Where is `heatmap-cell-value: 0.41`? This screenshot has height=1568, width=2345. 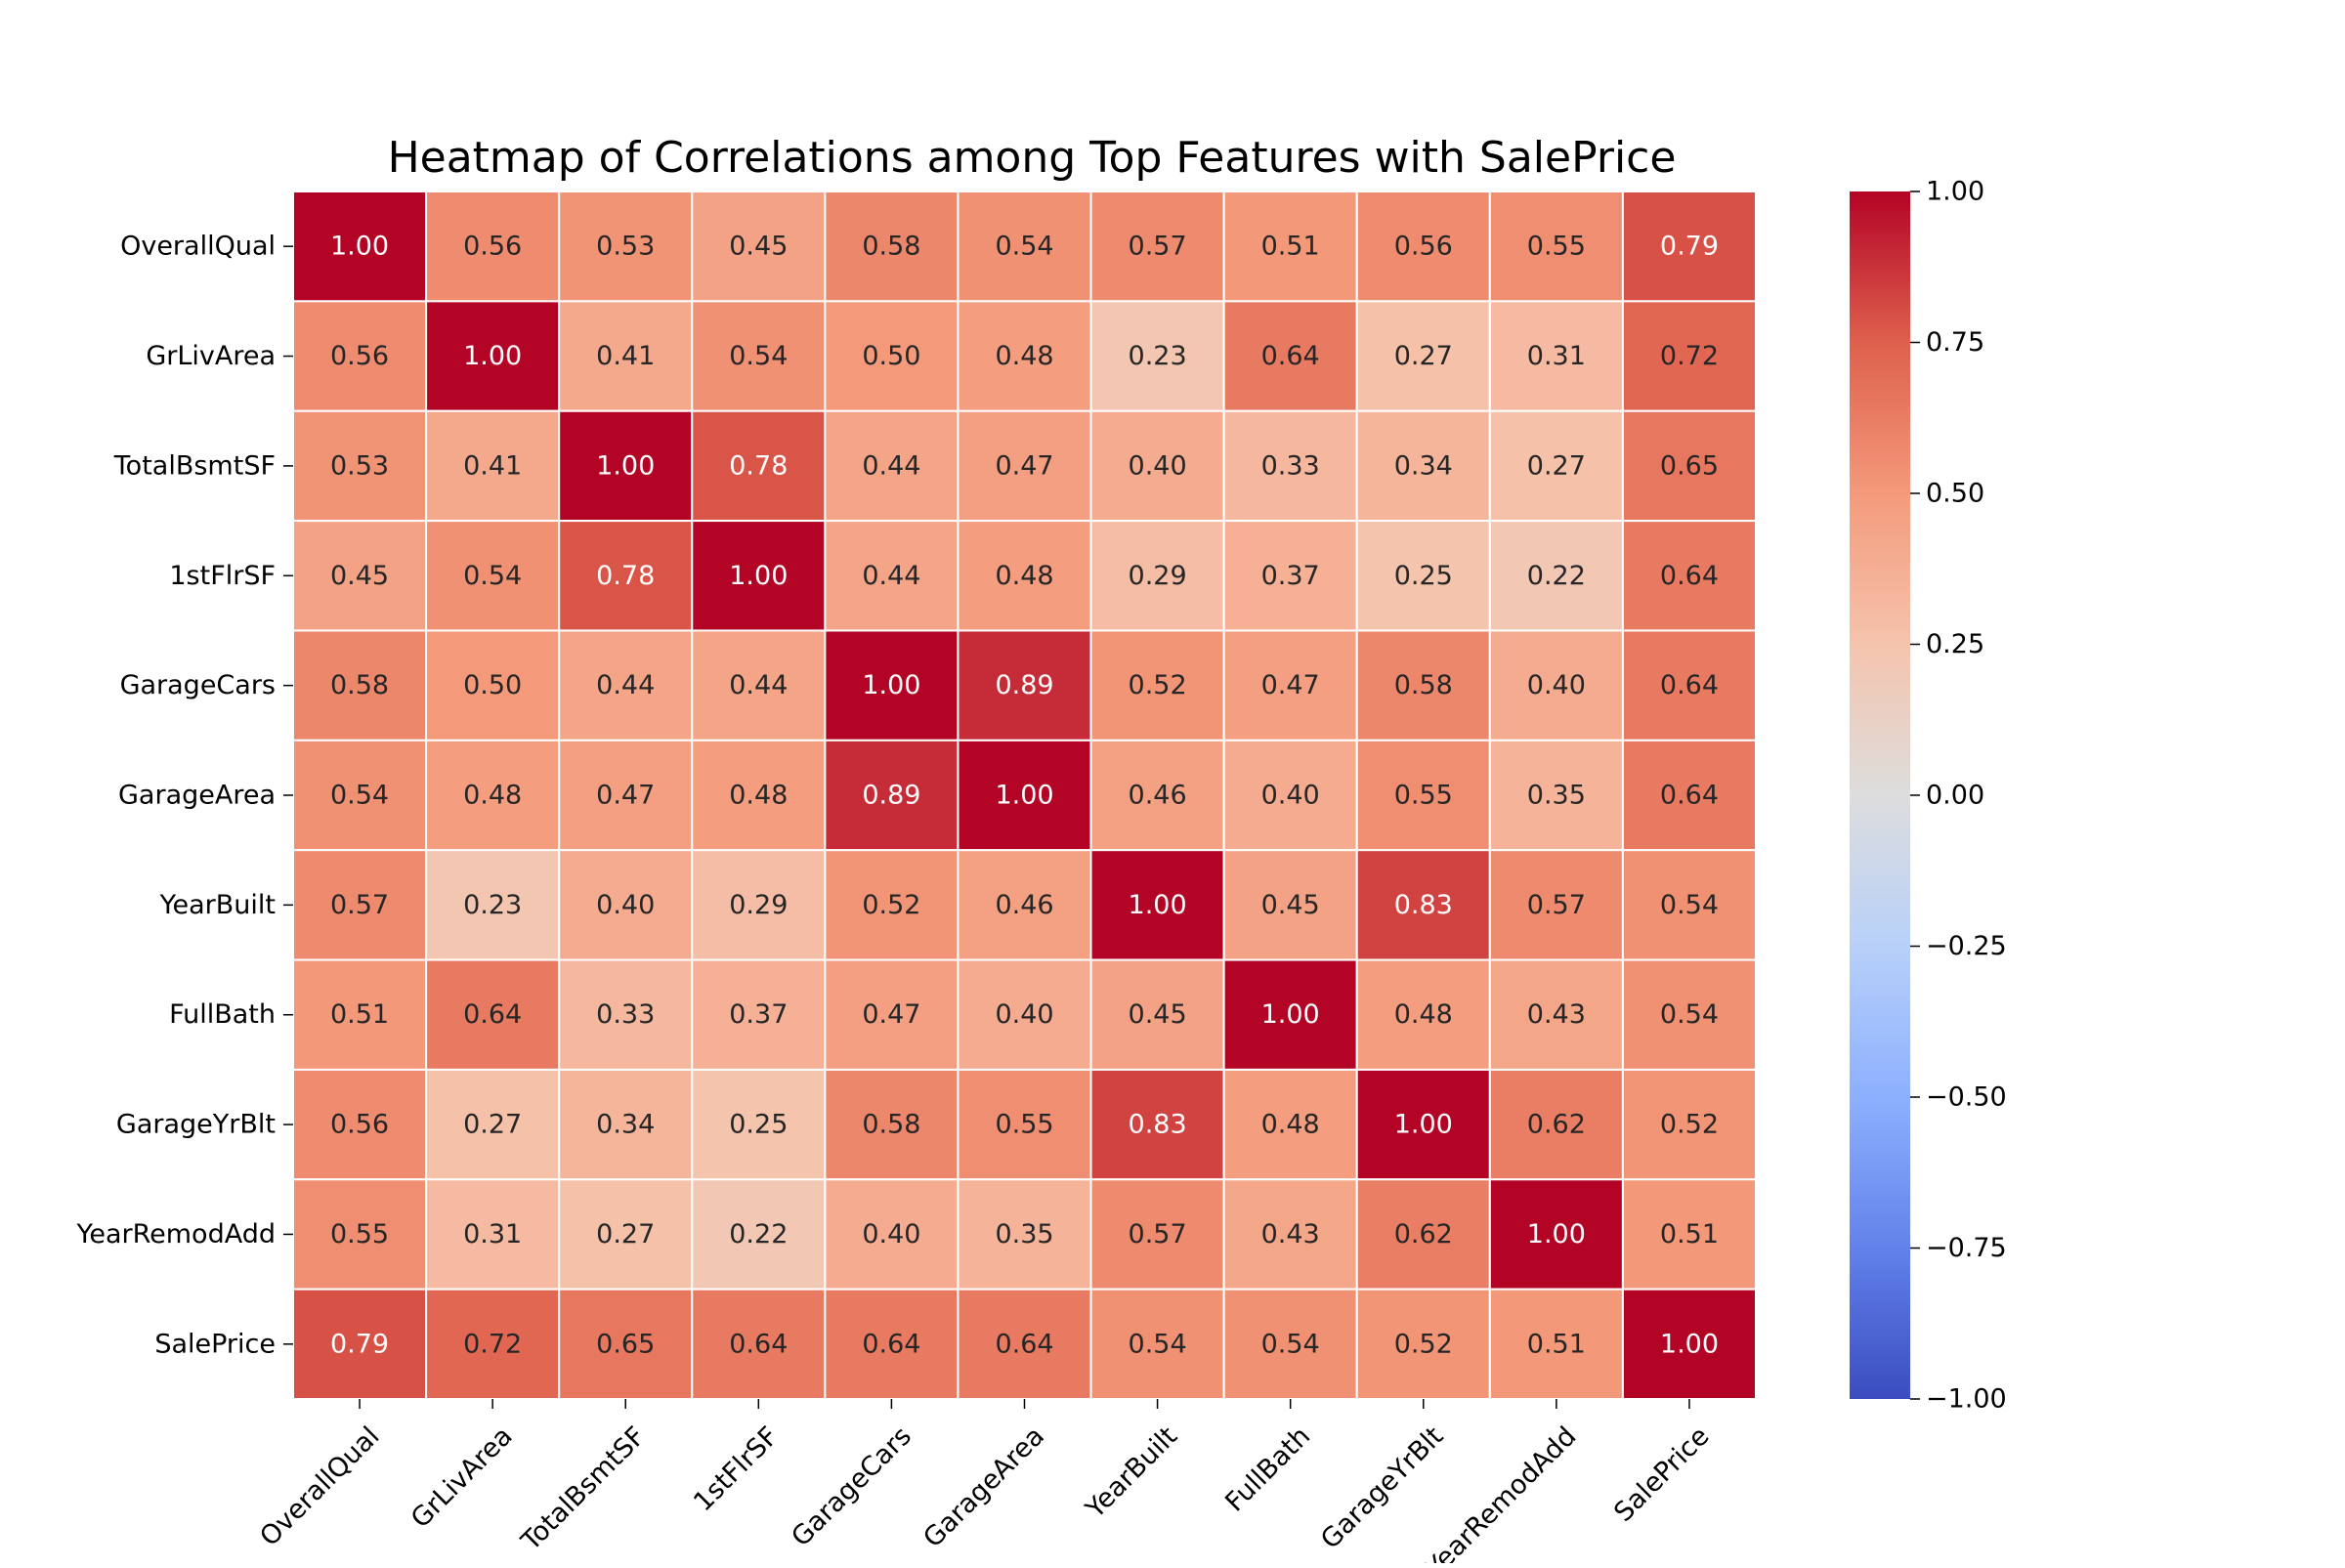
heatmap-cell-value: 0.41 is located at coordinates (625, 356).